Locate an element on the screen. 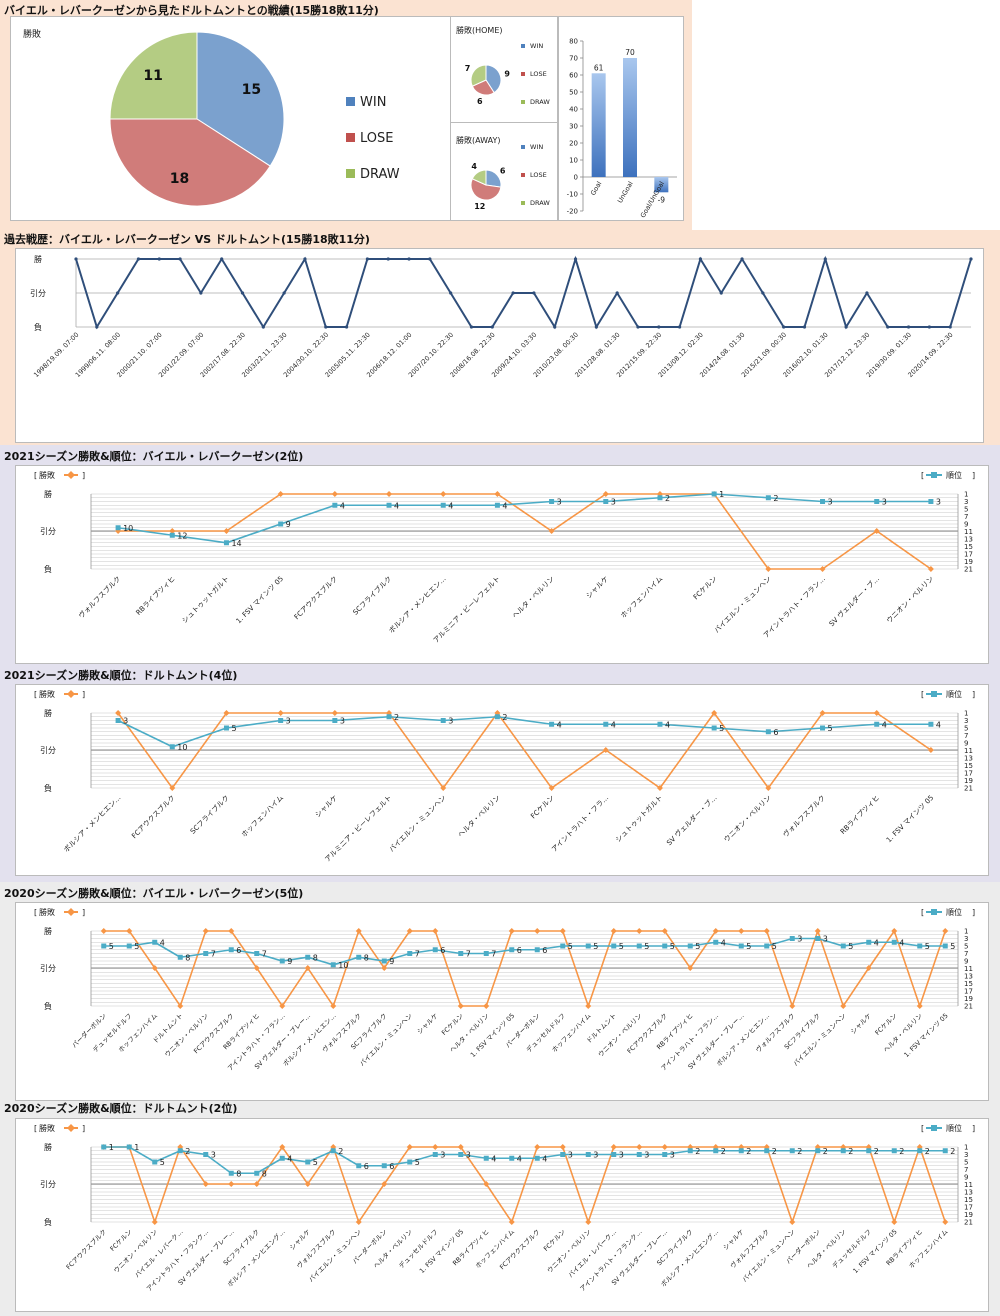 The image size is (1000, 1316). goal-bar-value-label: 70 is located at coordinates (630, 52).